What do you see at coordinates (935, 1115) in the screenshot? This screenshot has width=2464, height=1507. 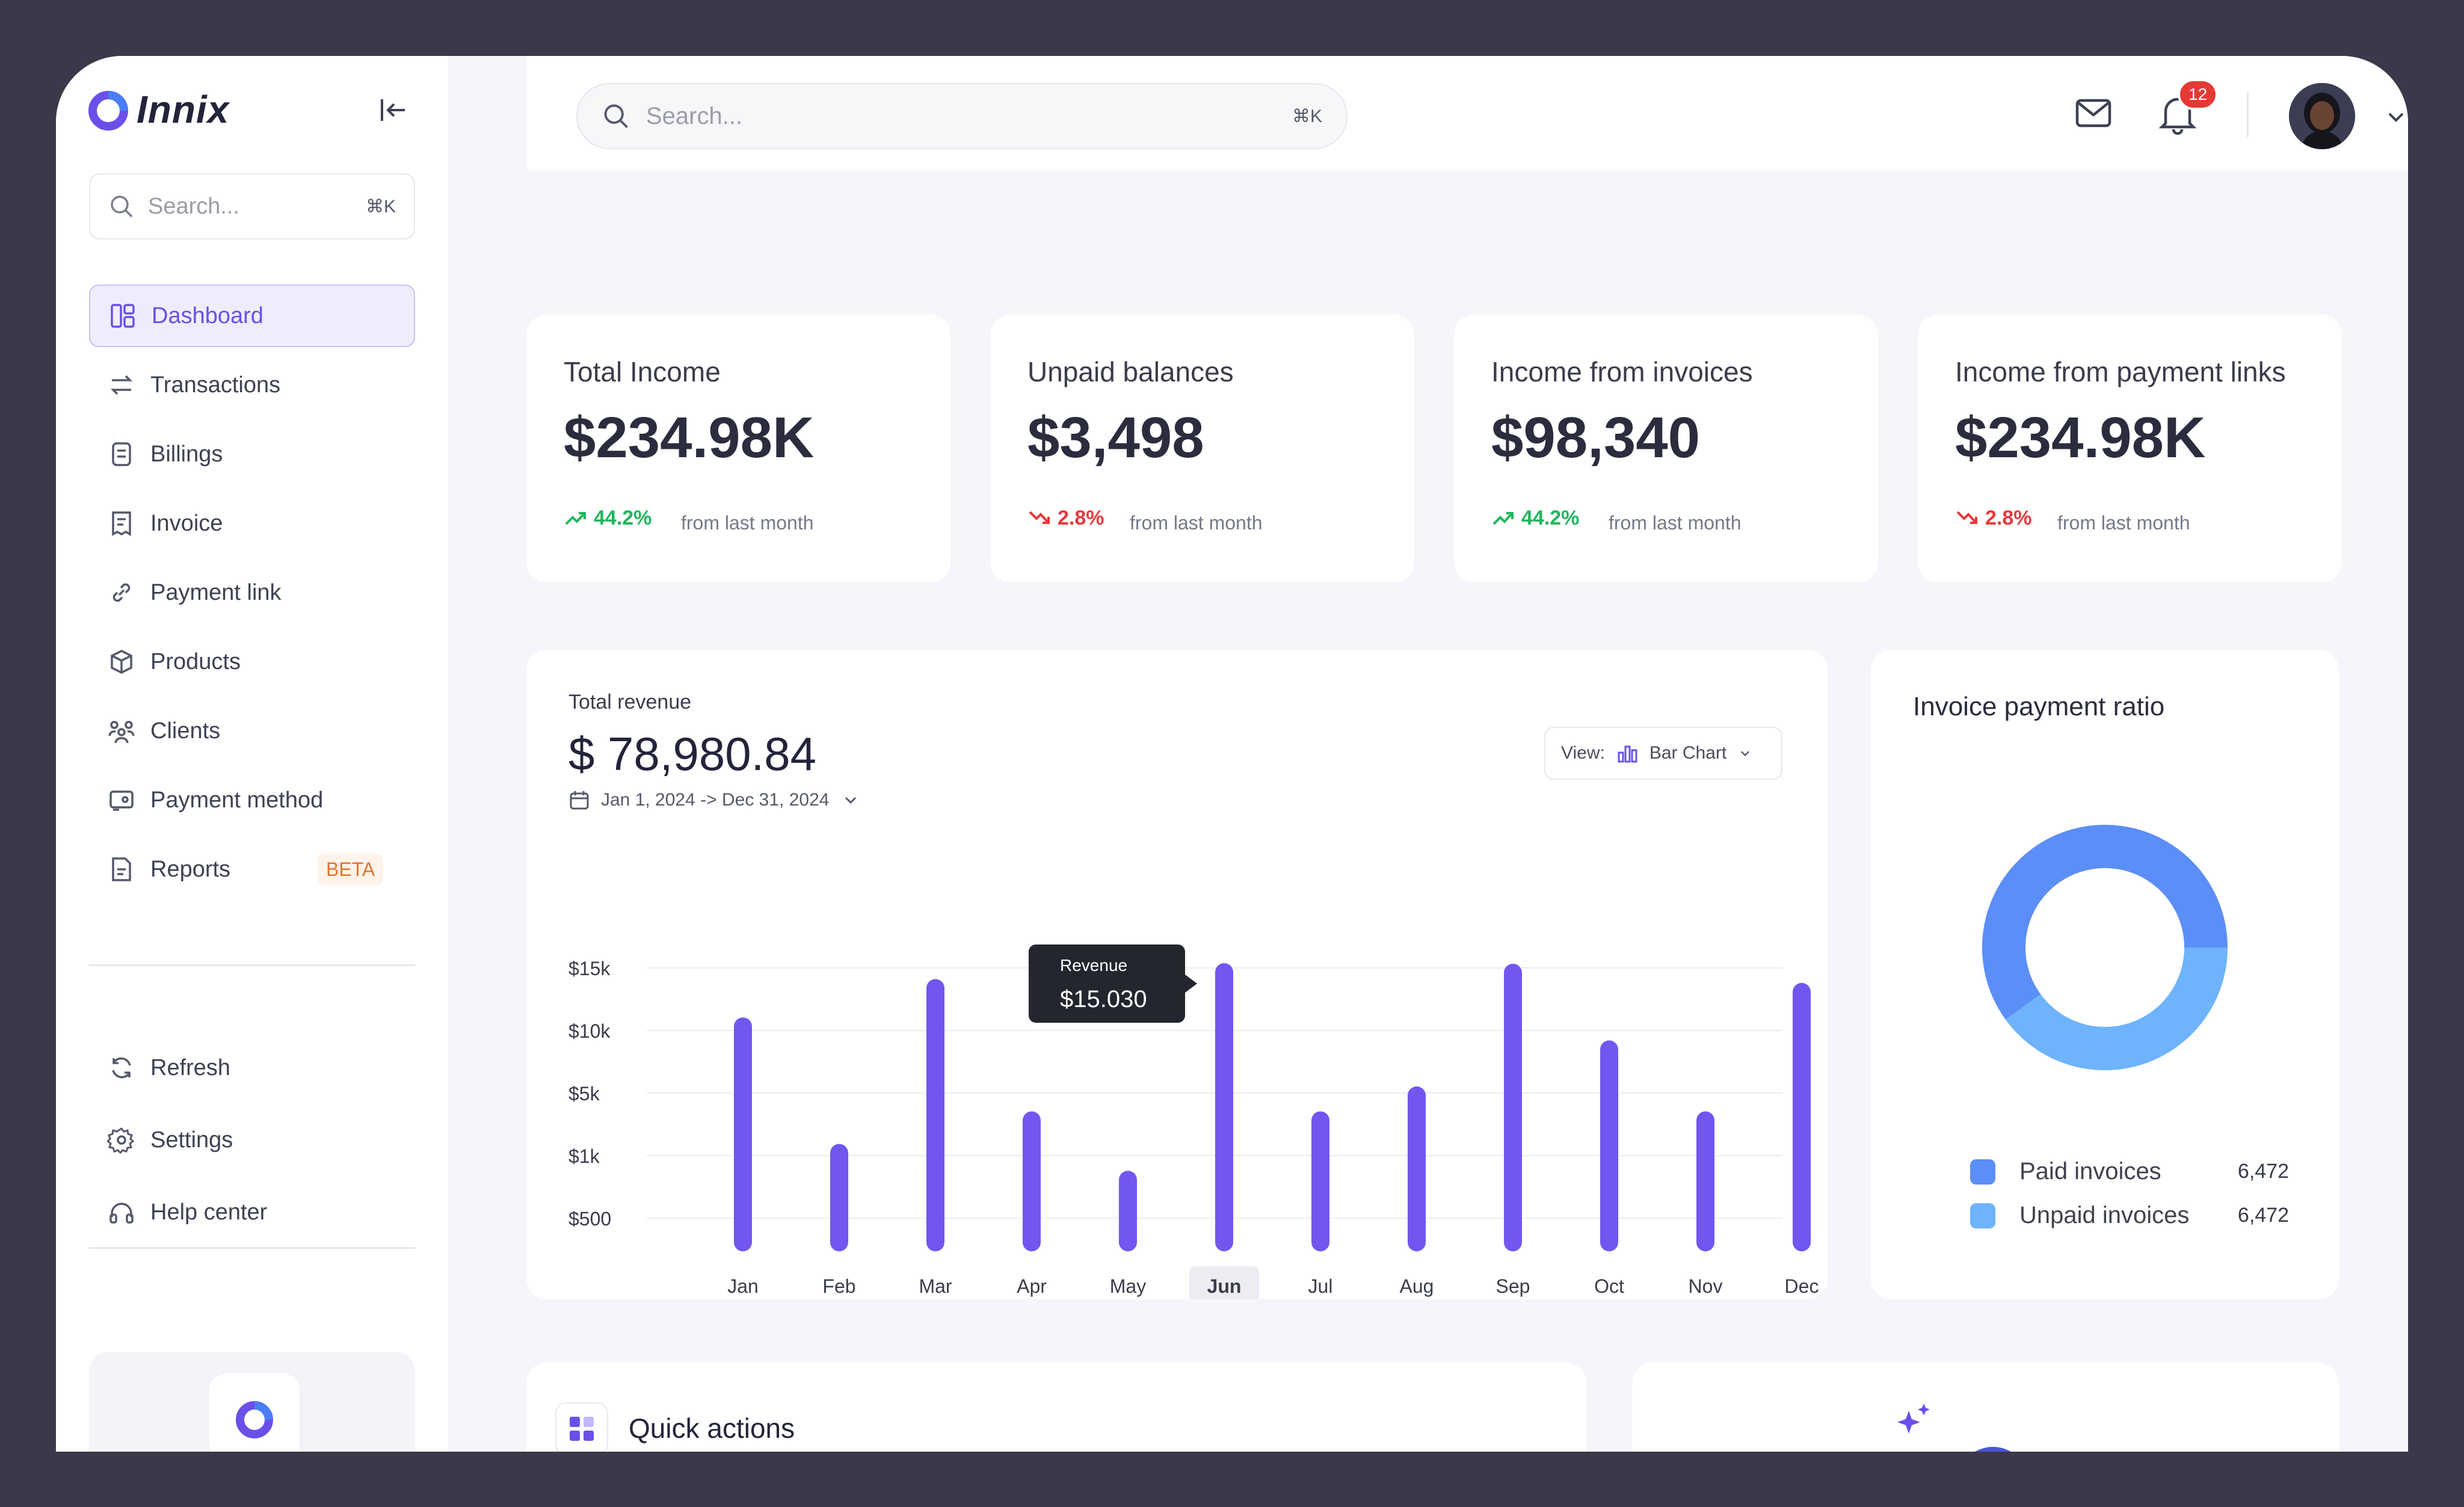 I see `bar-mar` at bounding box center [935, 1115].